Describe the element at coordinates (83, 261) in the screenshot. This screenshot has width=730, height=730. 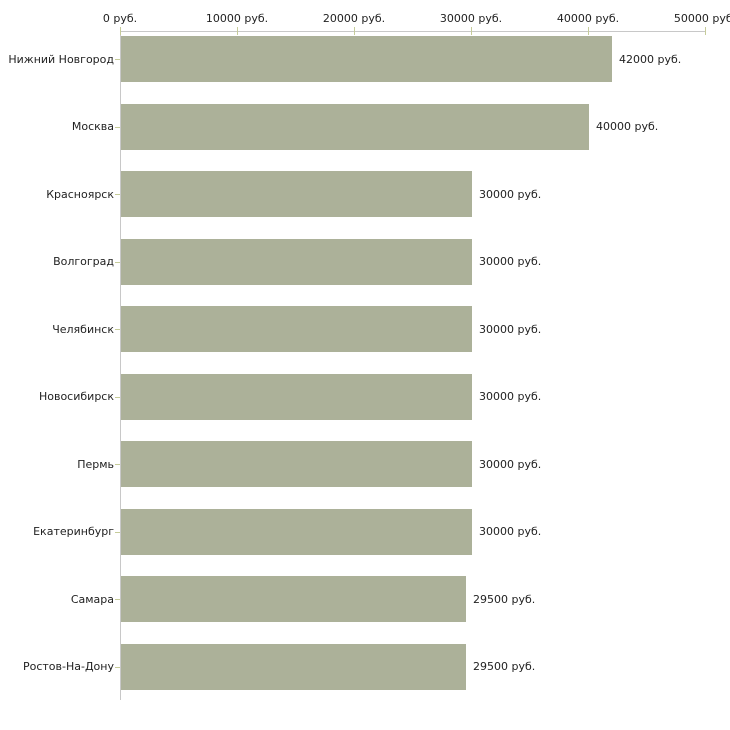
I see `category-label: Волгоград` at that location.